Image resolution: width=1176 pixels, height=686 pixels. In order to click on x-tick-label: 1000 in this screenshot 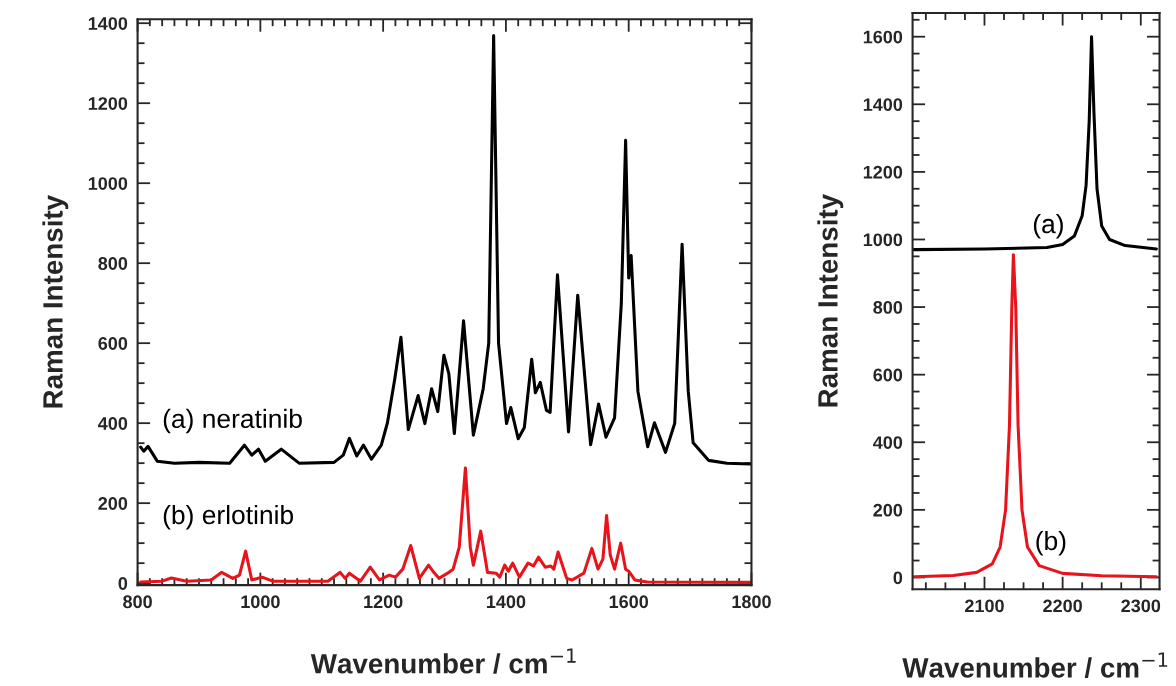, I will do `click(260, 602)`.